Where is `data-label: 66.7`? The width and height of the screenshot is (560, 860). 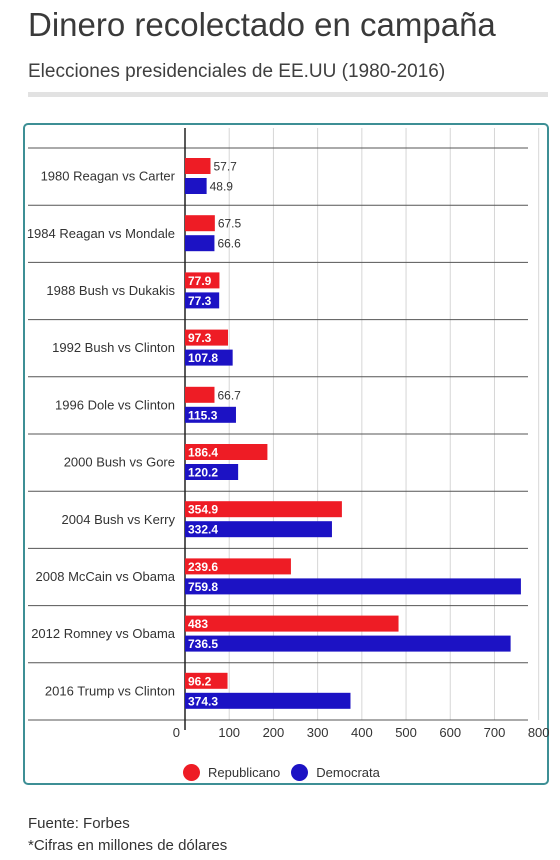 data-label: 66.7 is located at coordinates (229, 395).